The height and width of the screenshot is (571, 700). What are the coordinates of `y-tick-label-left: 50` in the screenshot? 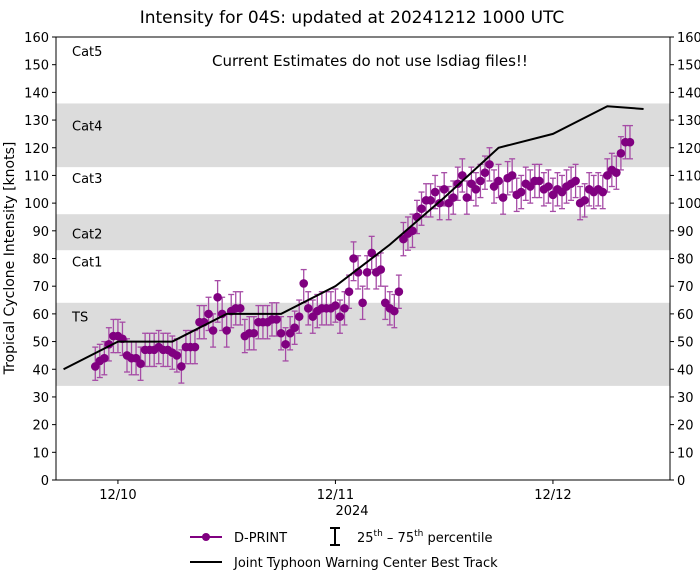 It's located at (40, 343).